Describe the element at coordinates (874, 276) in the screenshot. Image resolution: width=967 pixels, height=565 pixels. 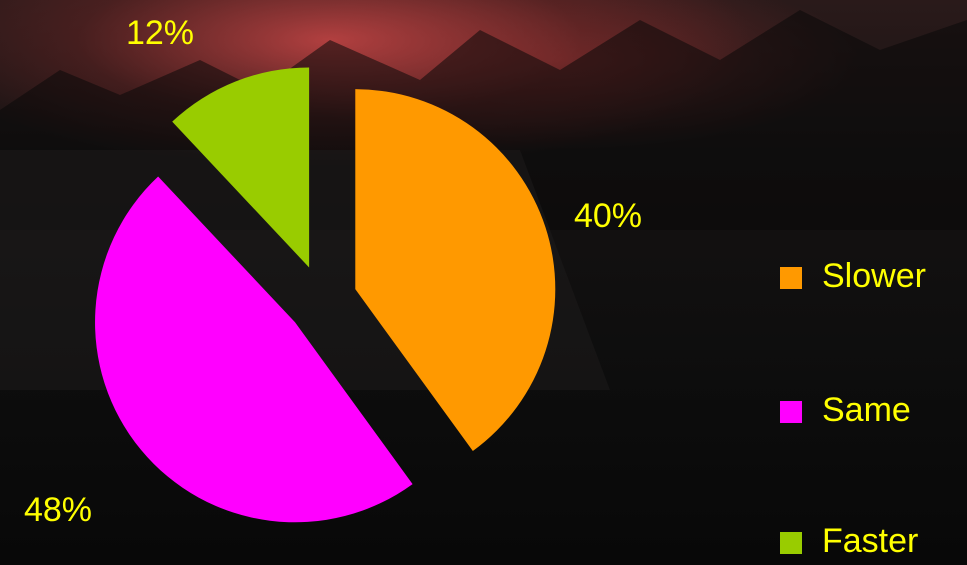
I see `legend-label: Slower` at that location.